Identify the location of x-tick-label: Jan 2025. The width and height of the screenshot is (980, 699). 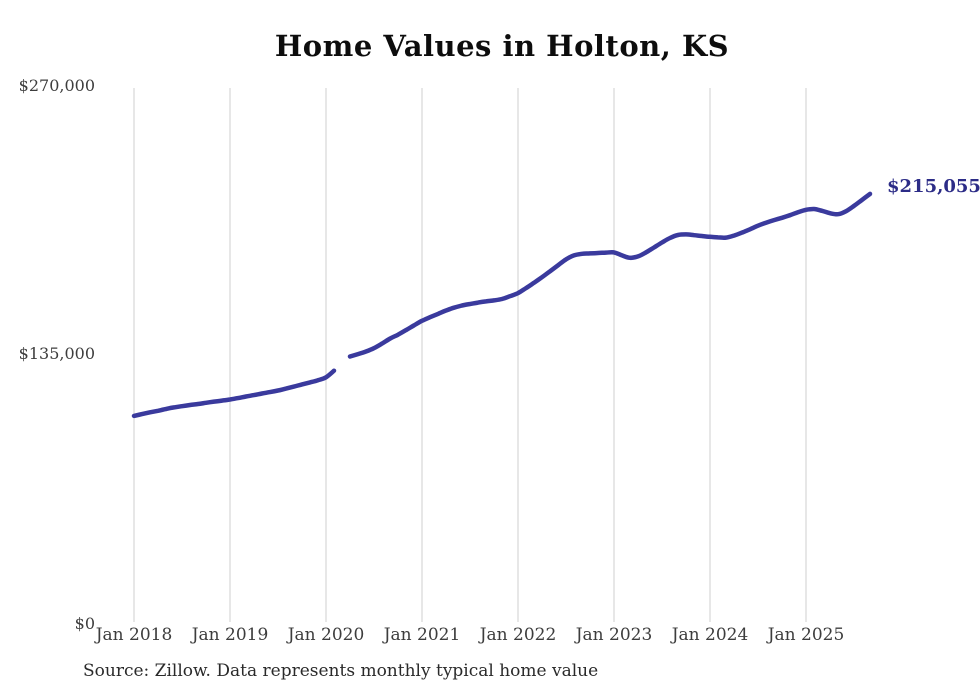
(806, 635).